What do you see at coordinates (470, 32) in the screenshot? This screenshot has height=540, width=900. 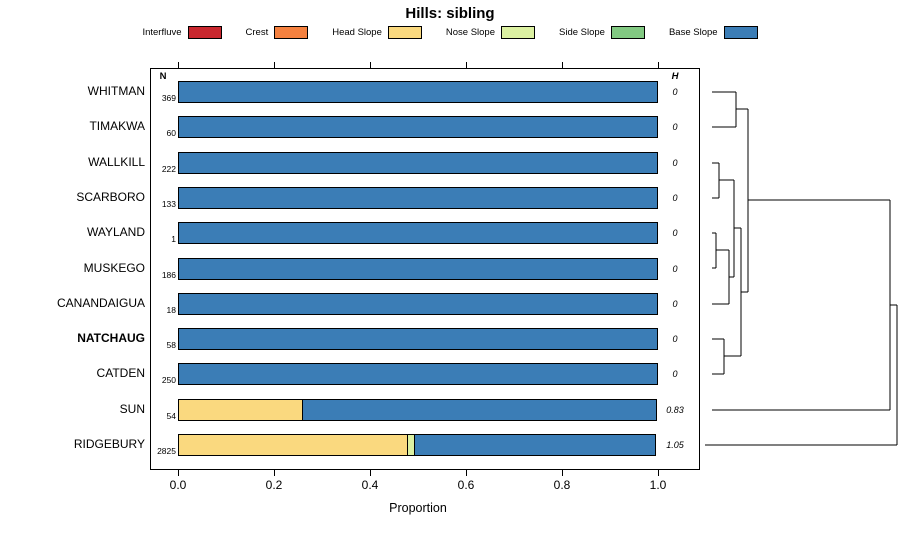 I see `legend-label: Nose Slope` at bounding box center [470, 32].